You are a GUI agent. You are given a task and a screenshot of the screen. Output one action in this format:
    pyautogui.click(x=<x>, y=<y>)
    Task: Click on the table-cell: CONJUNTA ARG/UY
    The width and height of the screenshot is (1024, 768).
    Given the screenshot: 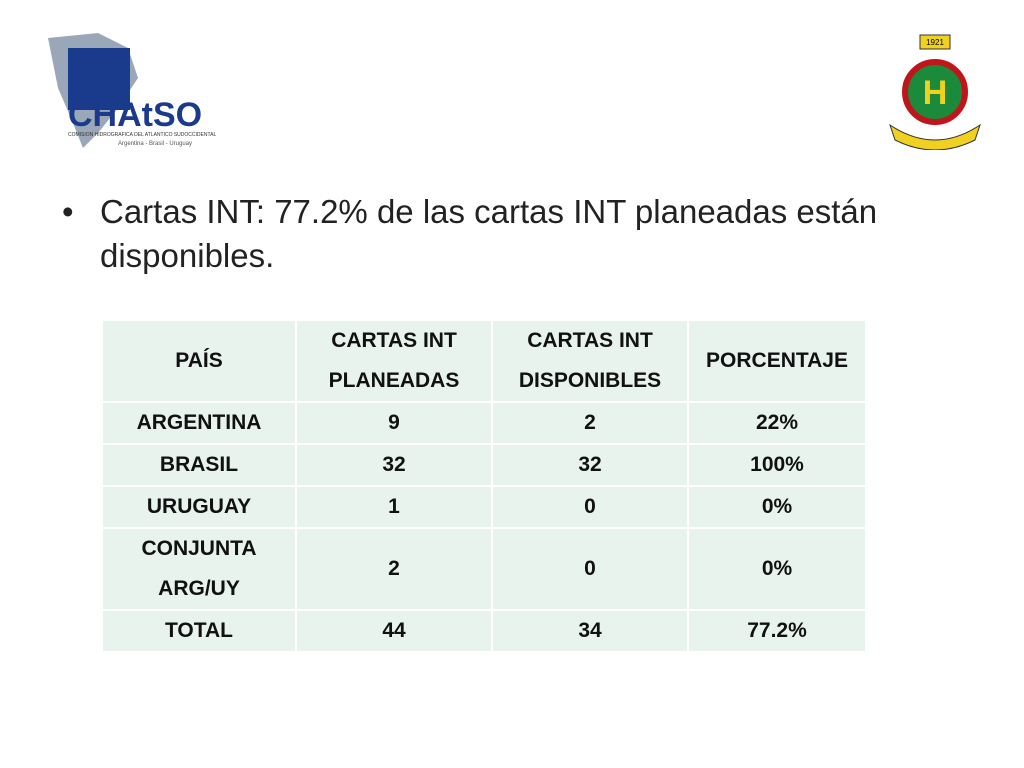 What is the action you would take?
    pyautogui.click(x=199, y=569)
    